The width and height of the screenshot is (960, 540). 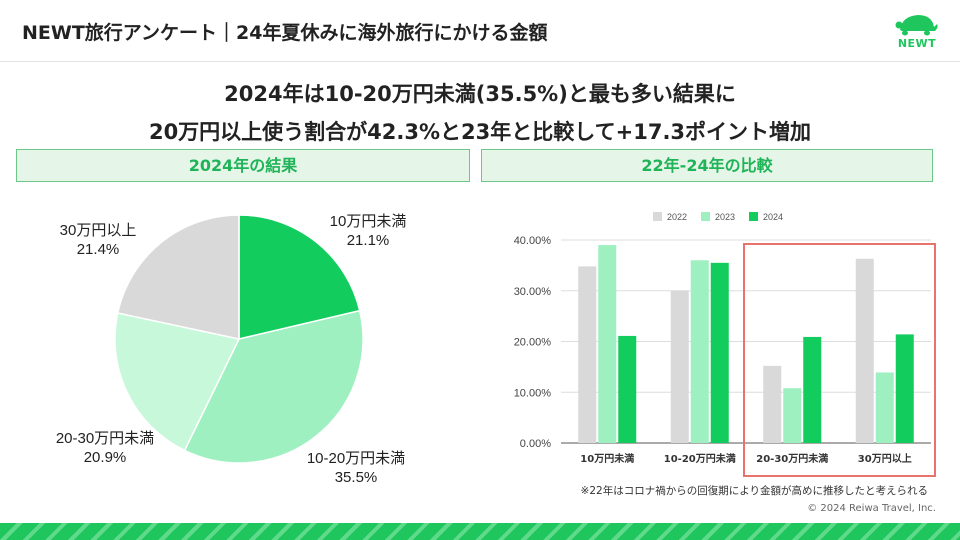 I want to click on pie-label-30man-name: 30万円以上, so click(x=98, y=230).